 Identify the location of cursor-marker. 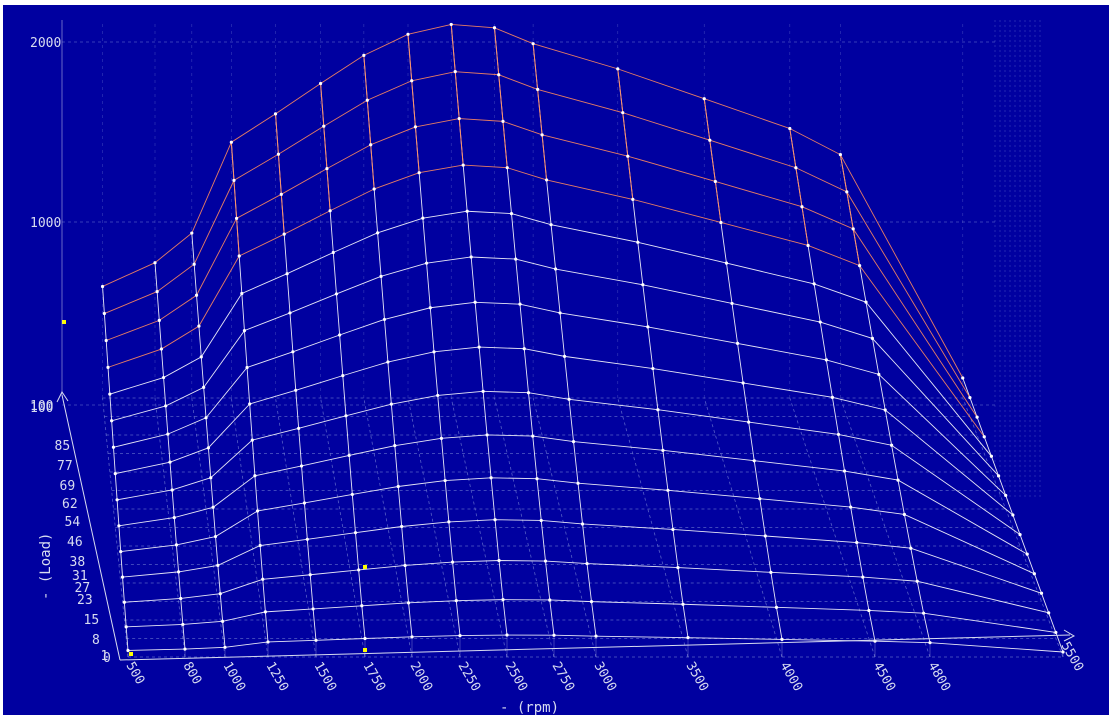
(365, 650).